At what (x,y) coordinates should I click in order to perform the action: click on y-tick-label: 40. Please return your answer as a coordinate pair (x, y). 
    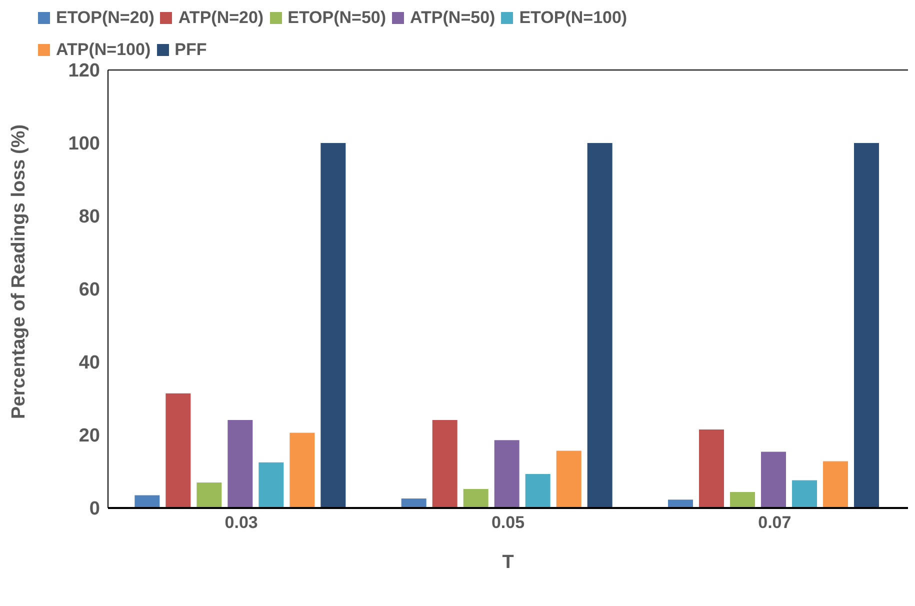
    Looking at the image, I should click on (89, 363).